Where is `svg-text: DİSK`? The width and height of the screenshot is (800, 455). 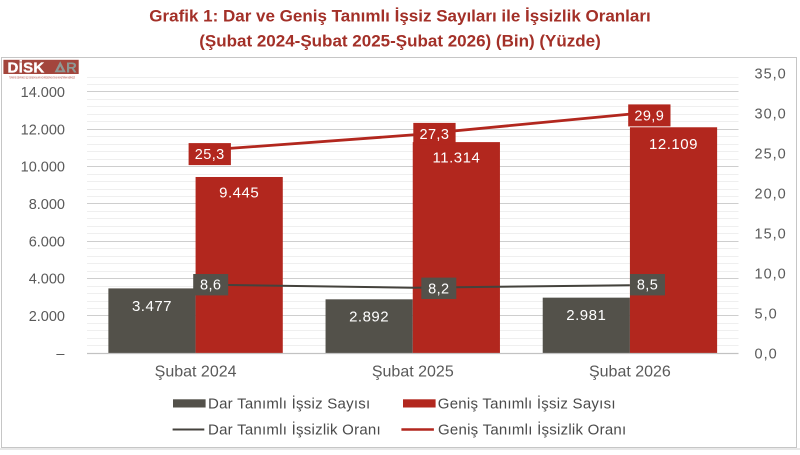 svg-text: DİSK is located at coordinates (26, 67).